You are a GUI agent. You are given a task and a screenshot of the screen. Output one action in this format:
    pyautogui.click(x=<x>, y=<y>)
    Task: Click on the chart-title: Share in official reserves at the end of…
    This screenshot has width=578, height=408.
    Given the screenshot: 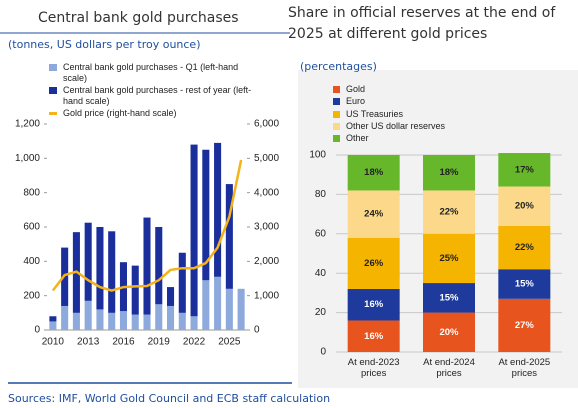 What is the action you would take?
    pyautogui.click(x=422, y=23)
    